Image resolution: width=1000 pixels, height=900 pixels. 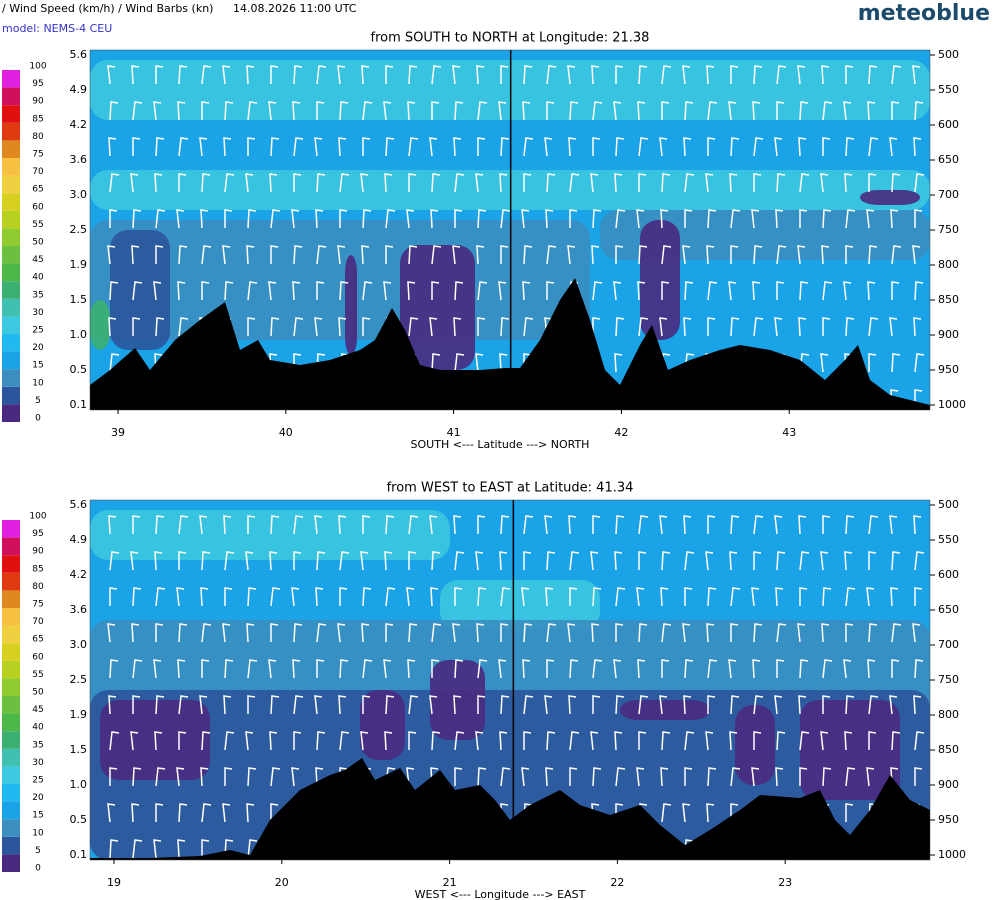 What do you see at coordinates (952, 404) in the screenshot?
I see `pressure-label: 1000` at bounding box center [952, 404].